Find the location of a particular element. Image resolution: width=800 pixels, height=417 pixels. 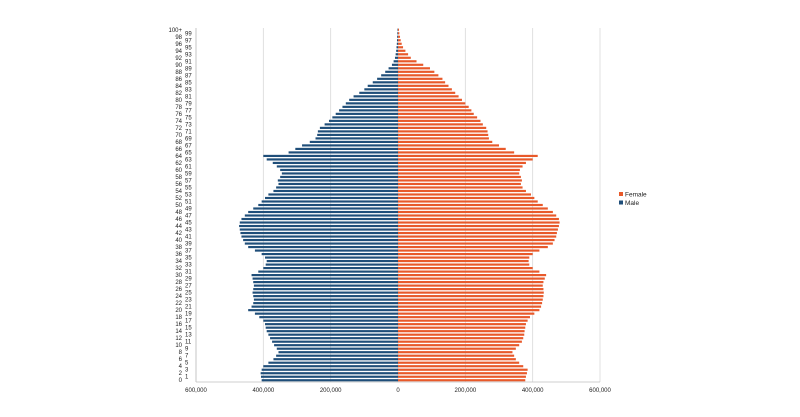

age-label: 65 is located at coordinates (188, 153).